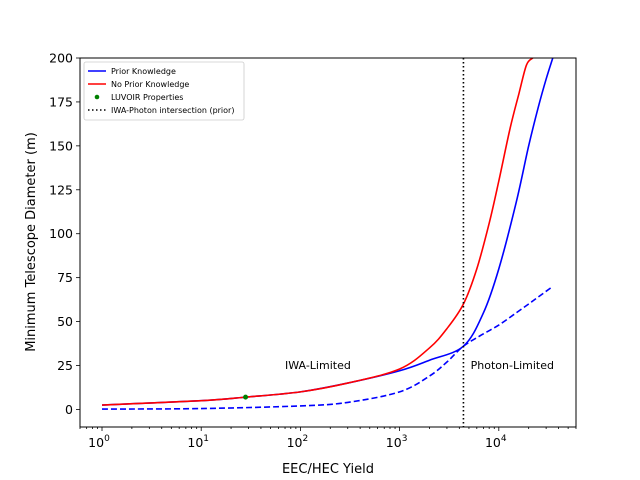 This screenshot has width=640, height=480. Describe the element at coordinates (147, 97) in the screenshot. I see `legend-label: LUVOIR Properties` at that location.